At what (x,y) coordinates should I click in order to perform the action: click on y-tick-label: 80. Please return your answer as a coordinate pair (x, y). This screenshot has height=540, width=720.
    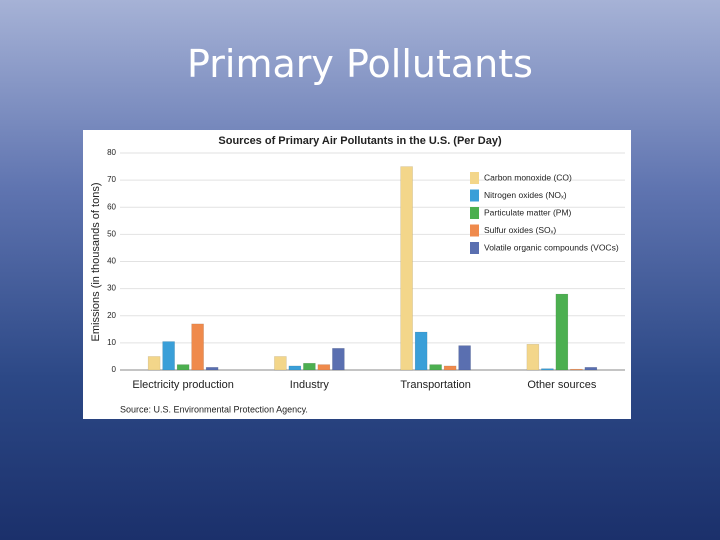
    Looking at the image, I should click on (111, 152).